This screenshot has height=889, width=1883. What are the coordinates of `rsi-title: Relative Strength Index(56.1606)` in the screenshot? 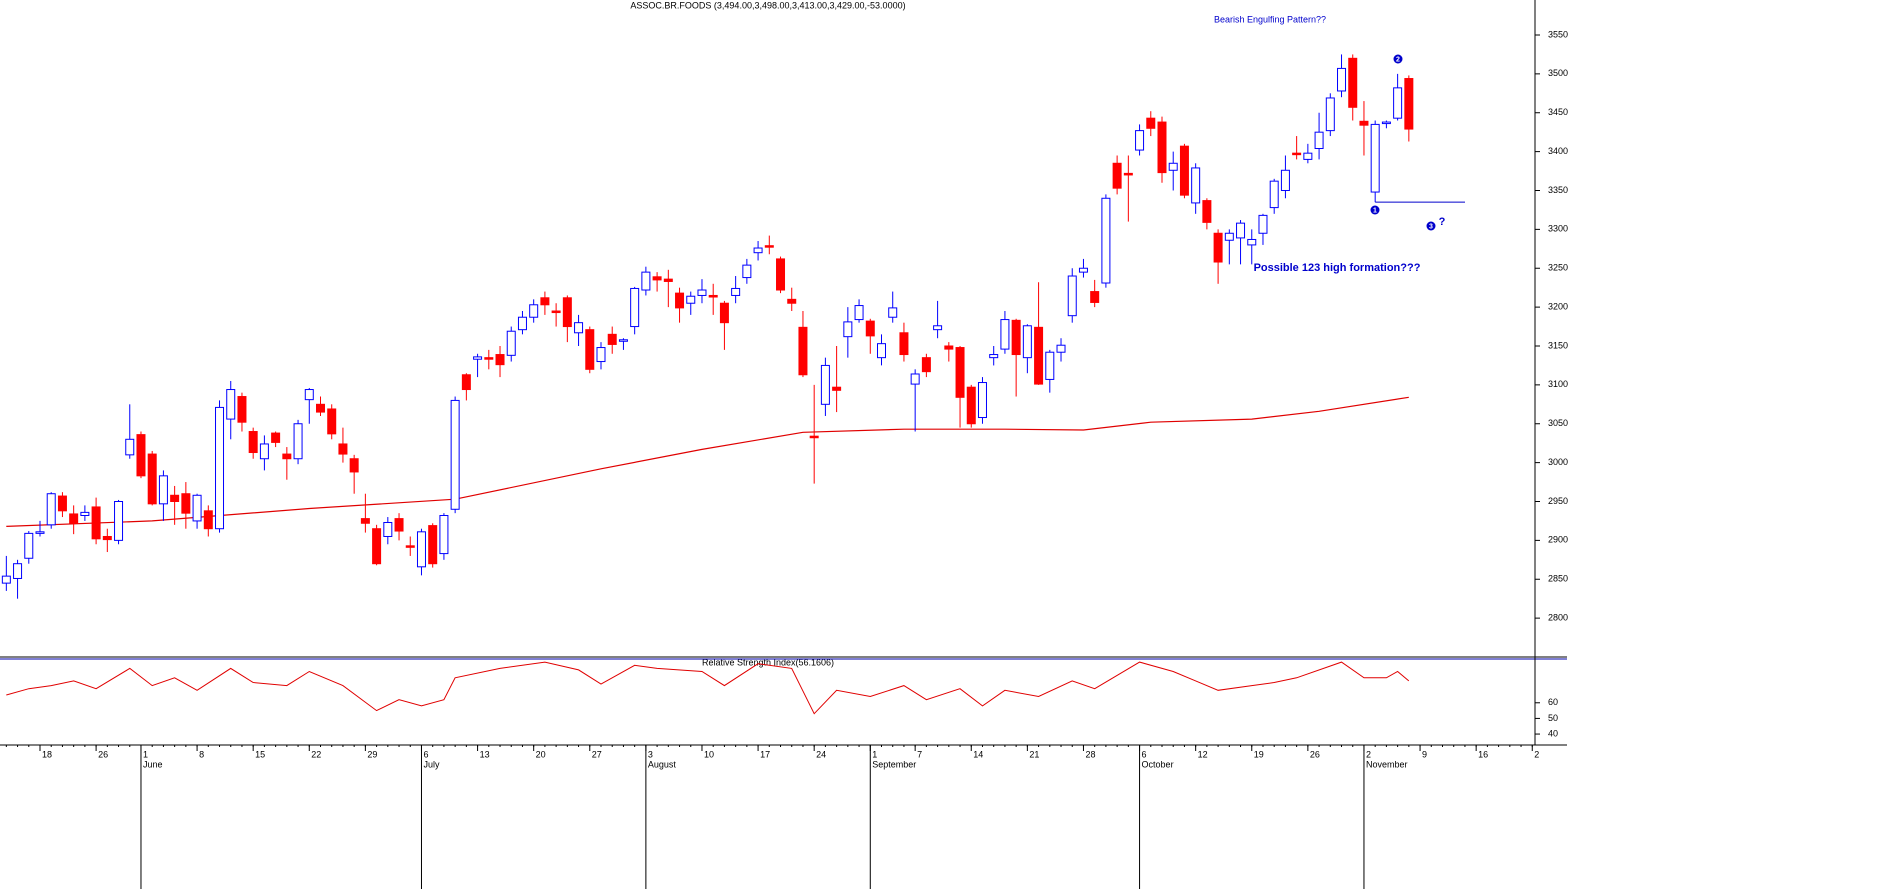 It's located at (768, 662).